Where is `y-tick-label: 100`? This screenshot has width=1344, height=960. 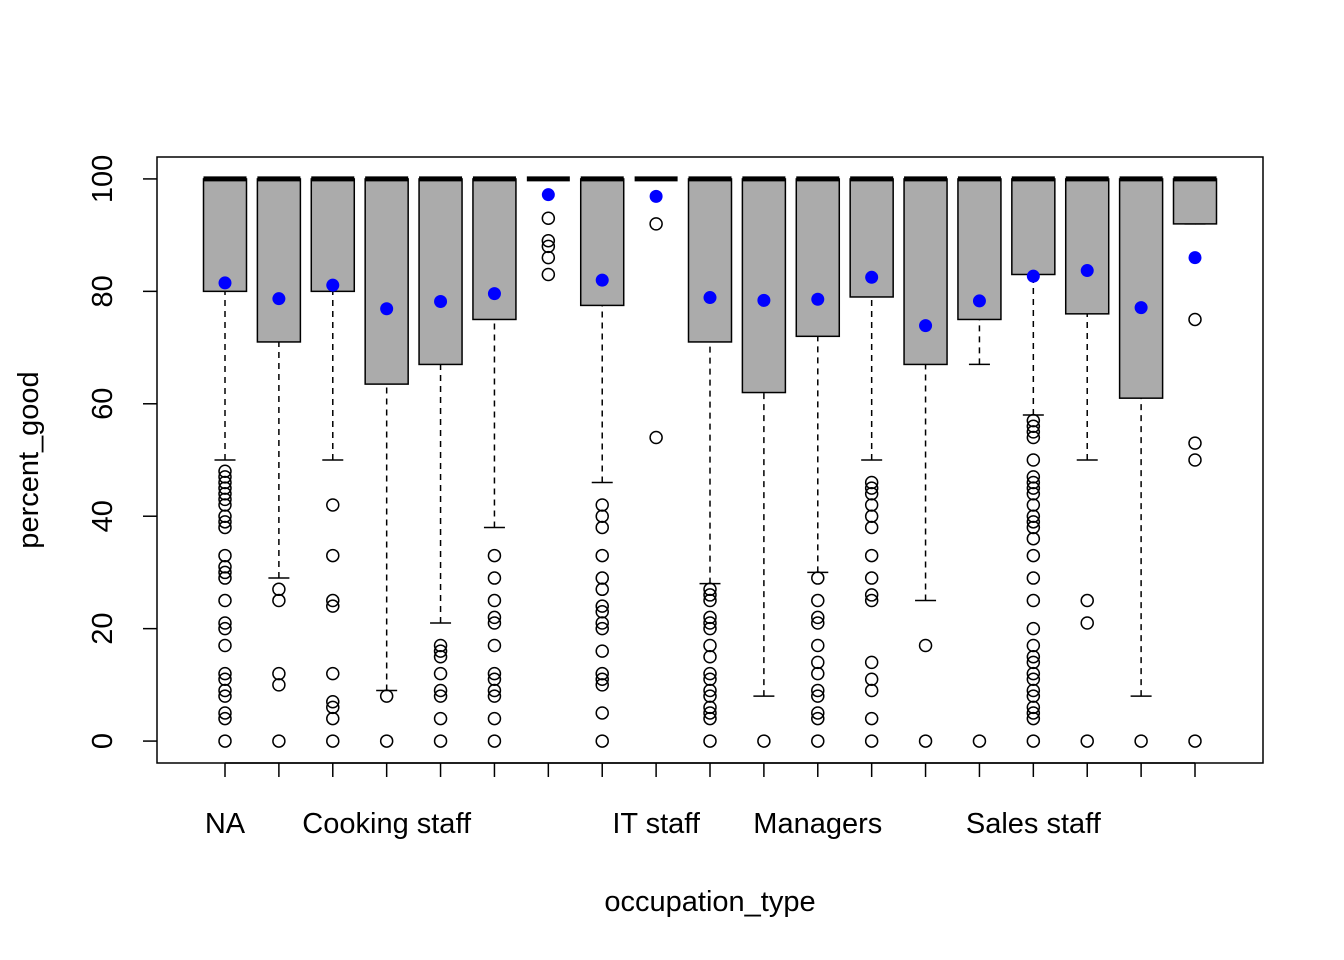
y-tick-label: 100 is located at coordinates (103, 179).